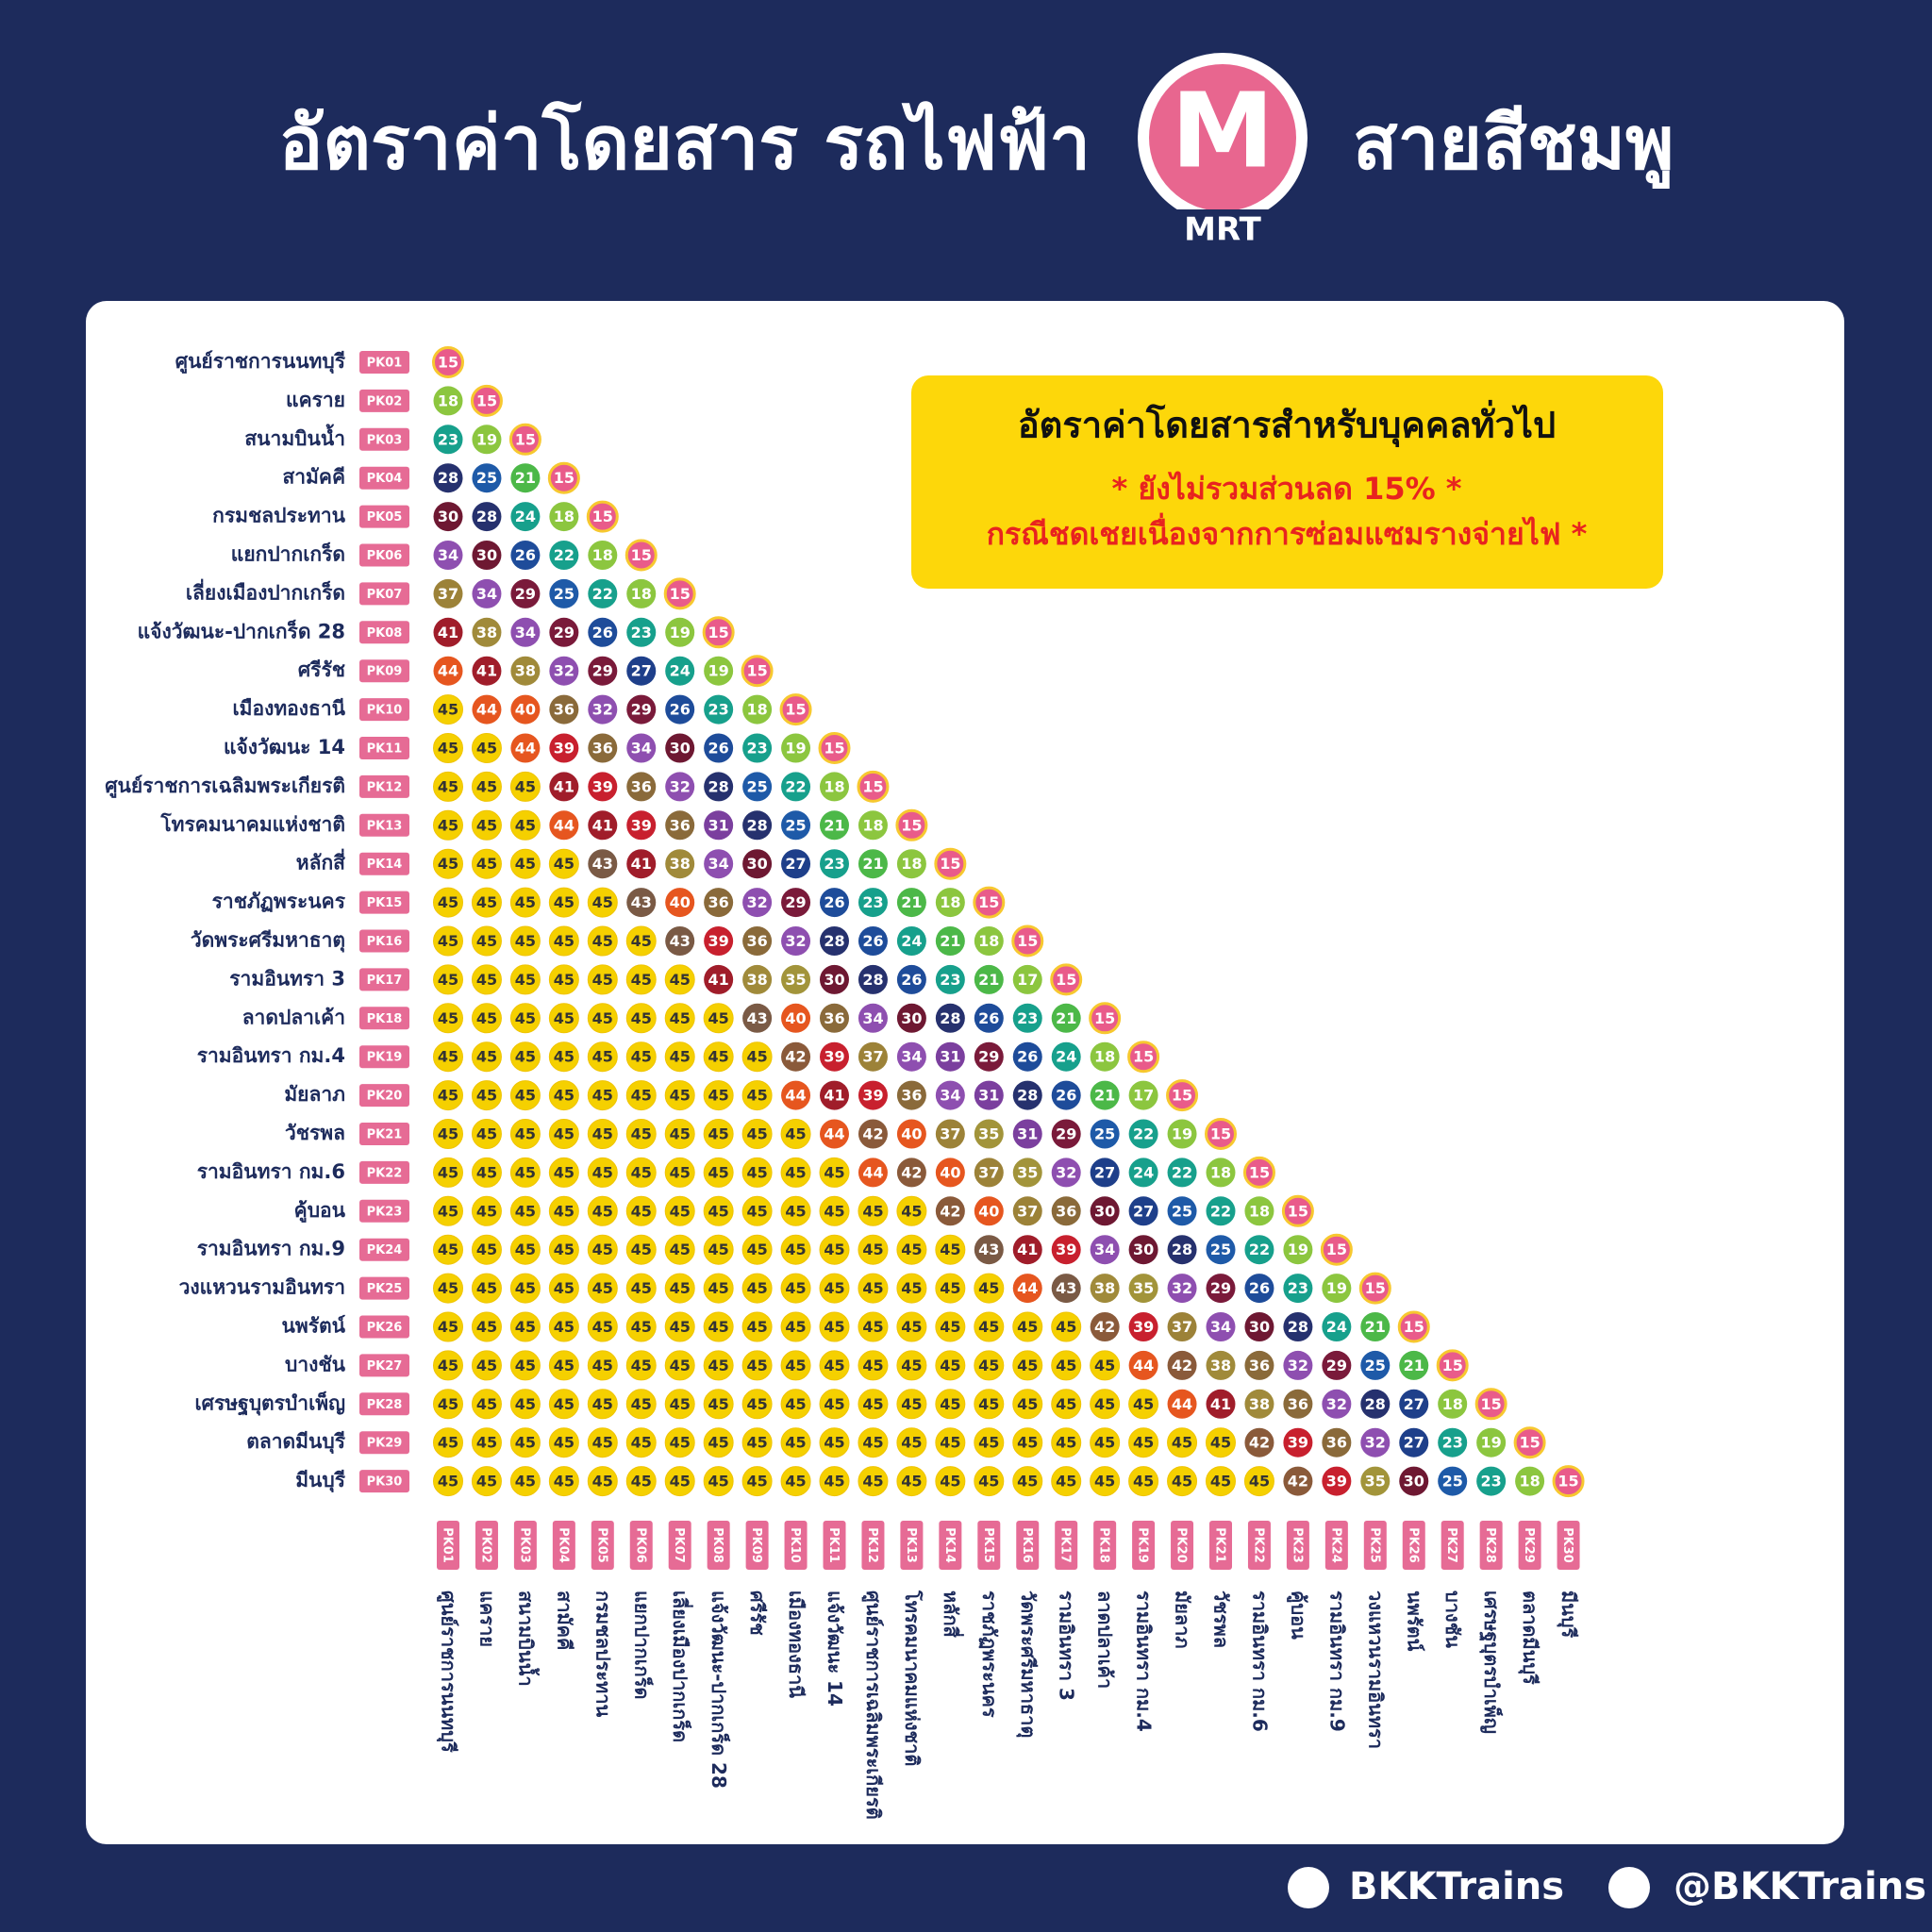 This screenshot has width=1932, height=1932. I want to click on fare-value: 38, so click(525, 671).